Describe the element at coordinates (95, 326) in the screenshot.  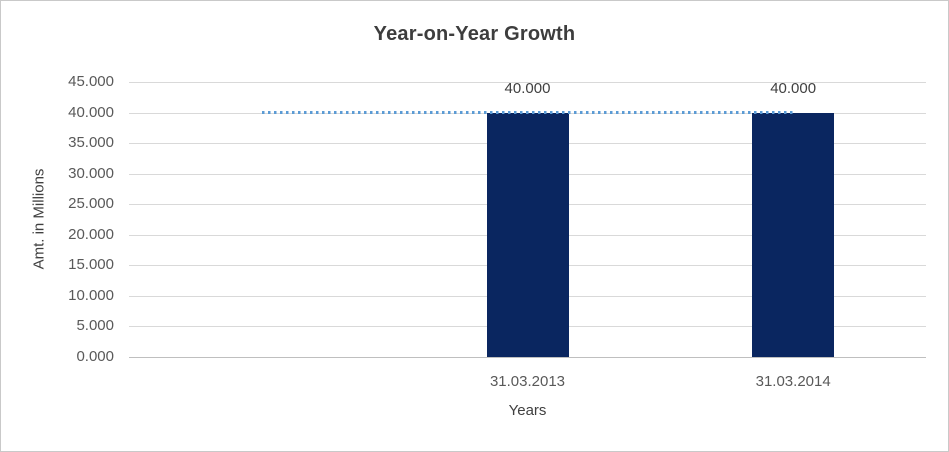
I see `y-axis-tick-label: 5.000` at that location.